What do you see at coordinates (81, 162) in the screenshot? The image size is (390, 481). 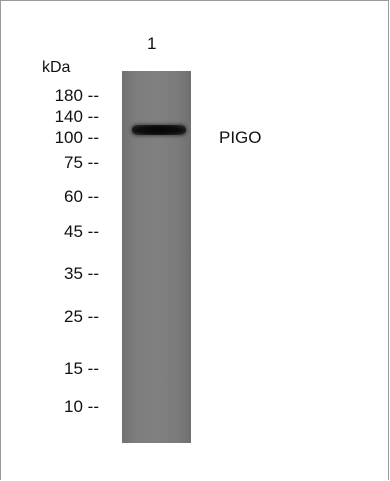 I see `marker-label-75: 75 --` at bounding box center [81, 162].